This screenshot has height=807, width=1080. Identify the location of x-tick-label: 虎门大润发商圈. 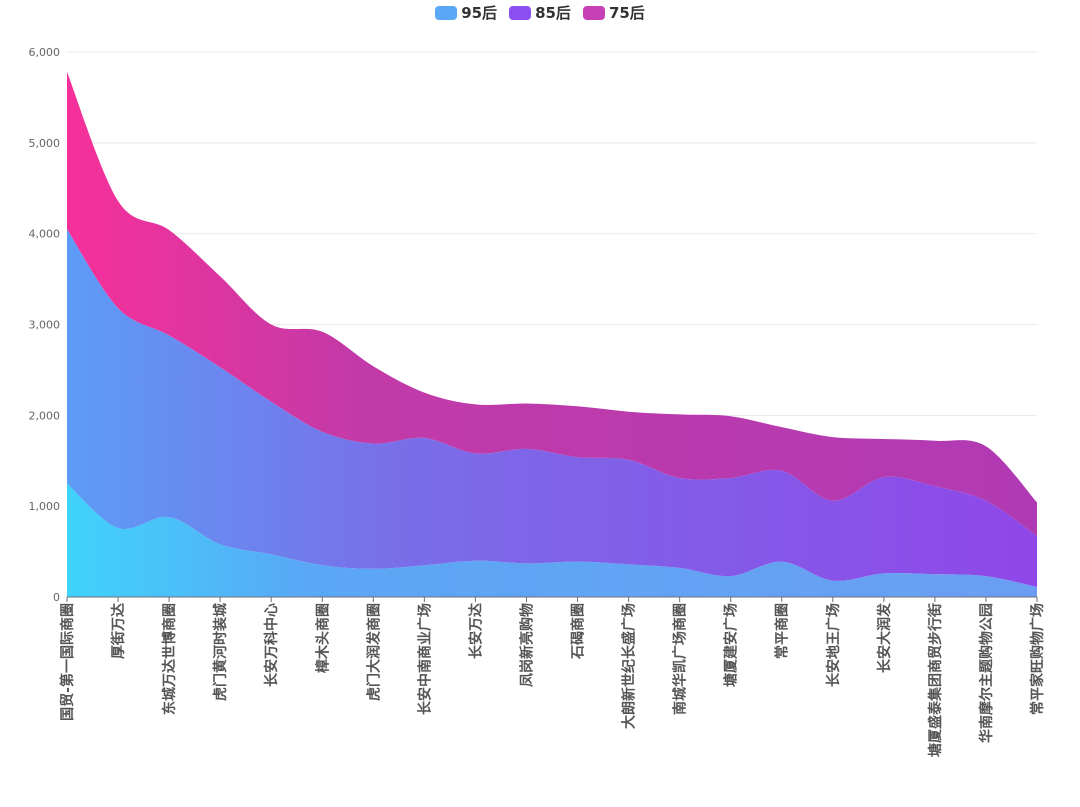
(373, 652).